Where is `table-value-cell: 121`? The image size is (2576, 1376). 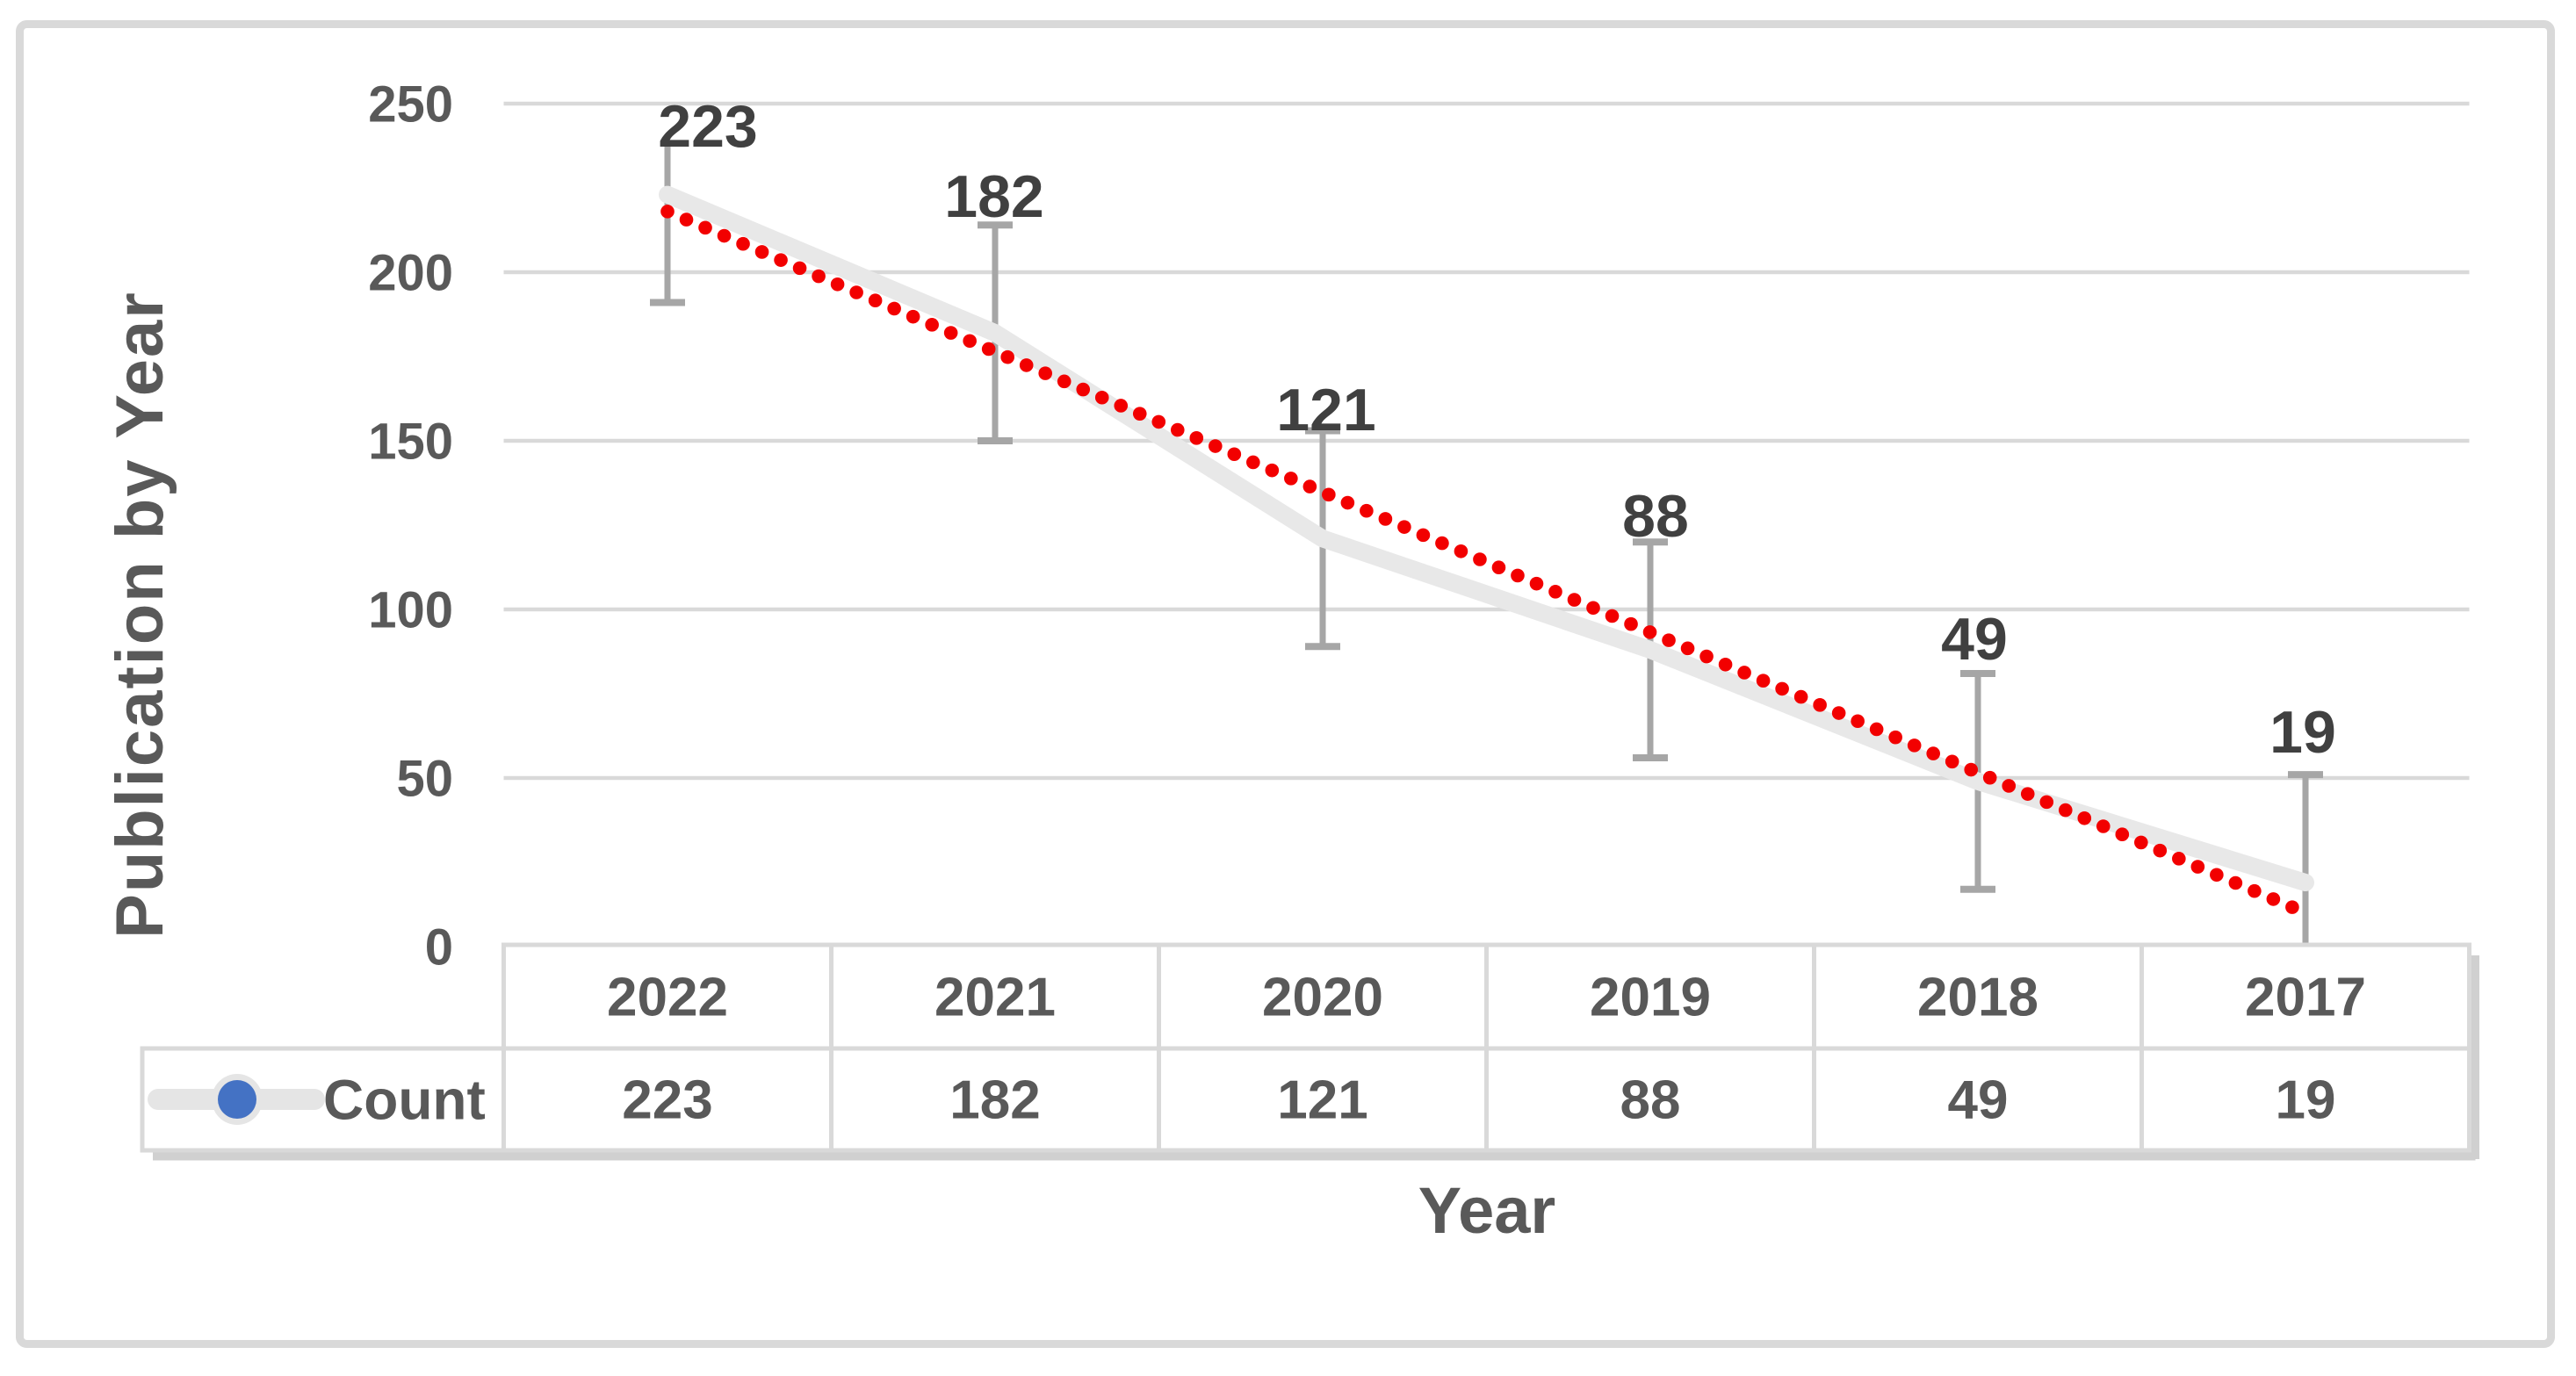
table-value-cell: 121 is located at coordinates (1322, 1100).